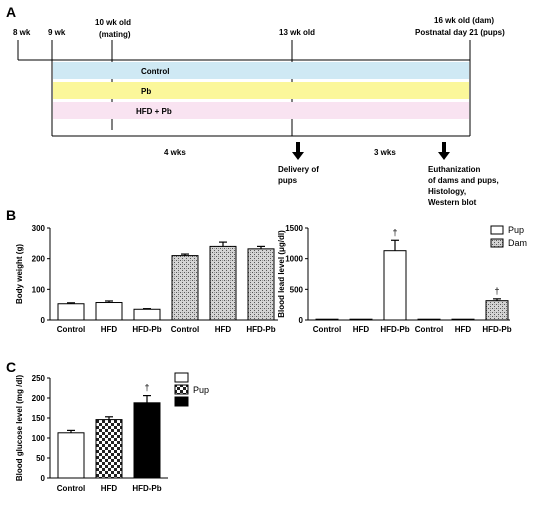 The width and height of the screenshot is (550, 507). I want to click on timeline-band-label-control: Control, so click(155, 71).